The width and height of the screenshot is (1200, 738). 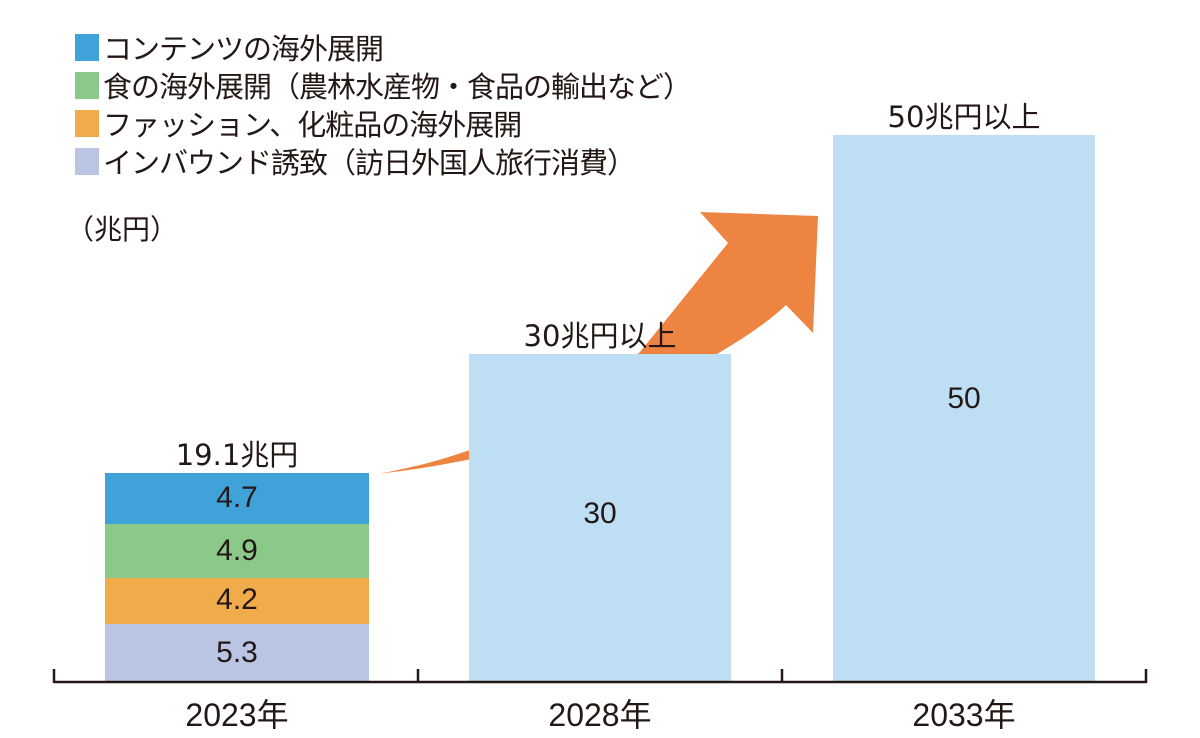 I want to click on legend-label: インバウンド誘致（訪日外国人旅行消費）, so click(x=369, y=163).